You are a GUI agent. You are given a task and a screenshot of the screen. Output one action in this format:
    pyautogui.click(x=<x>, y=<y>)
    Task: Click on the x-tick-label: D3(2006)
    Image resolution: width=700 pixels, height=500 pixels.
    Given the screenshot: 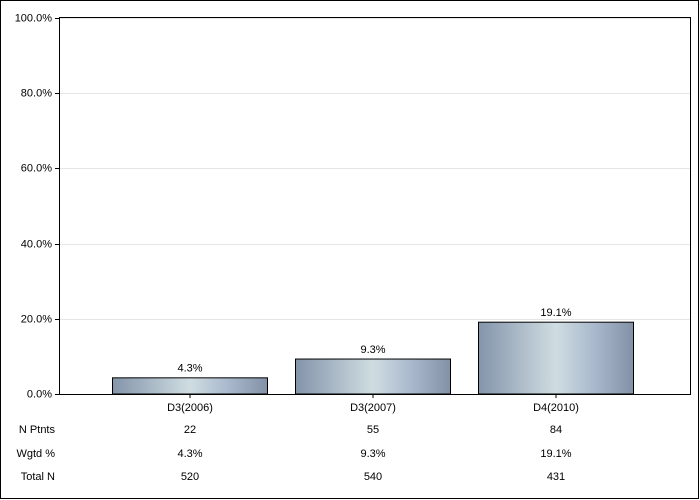 What is the action you would take?
    pyautogui.click(x=190, y=408)
    